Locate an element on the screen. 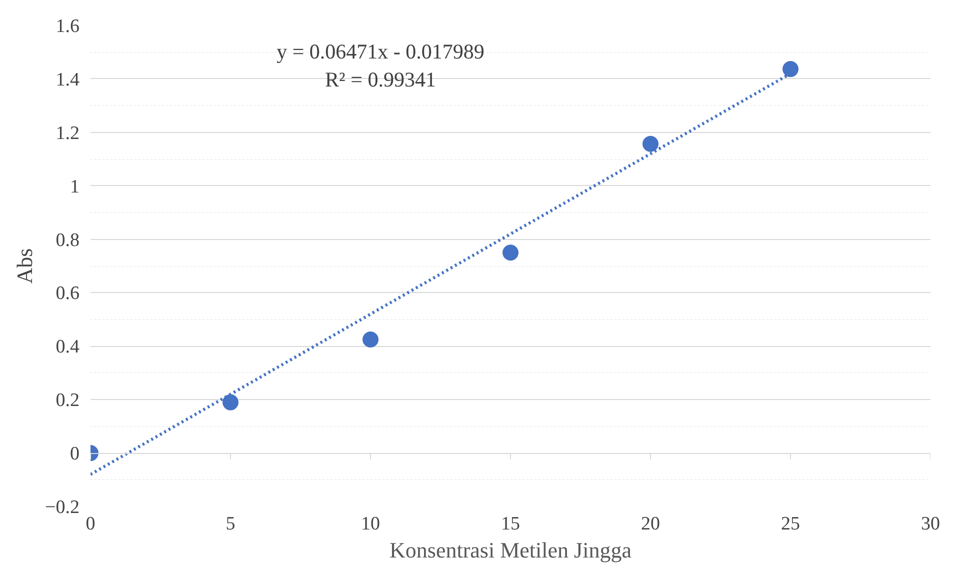  x-tick-label: 30 is located at coordinates (930, 524).